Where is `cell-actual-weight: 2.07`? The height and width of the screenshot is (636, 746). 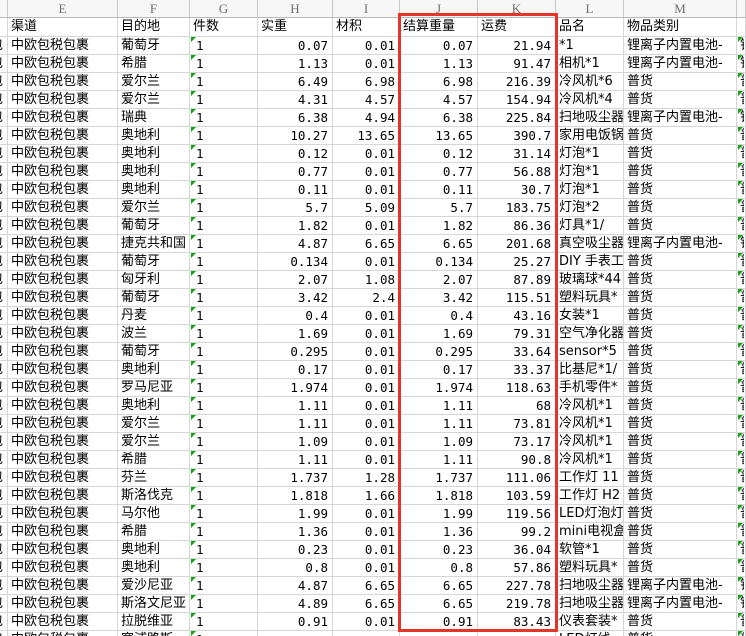
cell-actual-weight: 2.07 is located at coordinates (295, 280).